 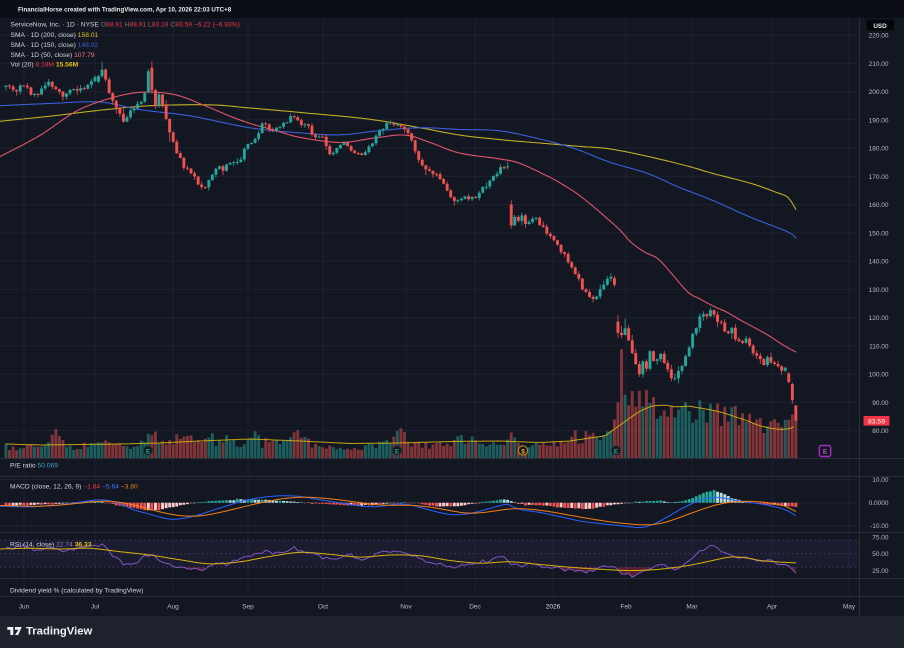 What do you see at coordinates (880, 431) in the screenshot?
I see `svg-text: 80.00` at bounding box center [880, 431].